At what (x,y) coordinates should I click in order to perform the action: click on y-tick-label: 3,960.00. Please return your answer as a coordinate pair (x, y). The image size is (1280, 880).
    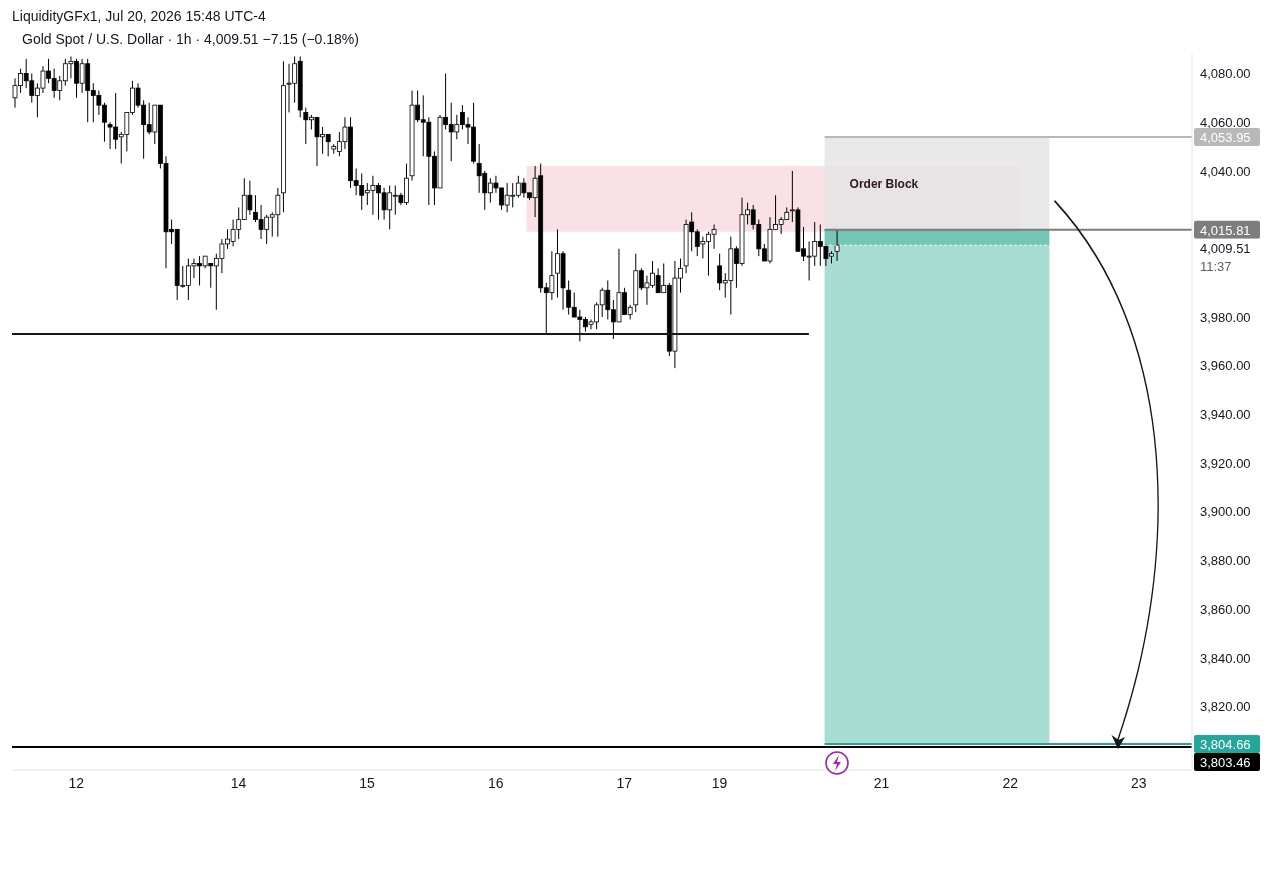
    Looking at the image, I should click on (1225, 366).